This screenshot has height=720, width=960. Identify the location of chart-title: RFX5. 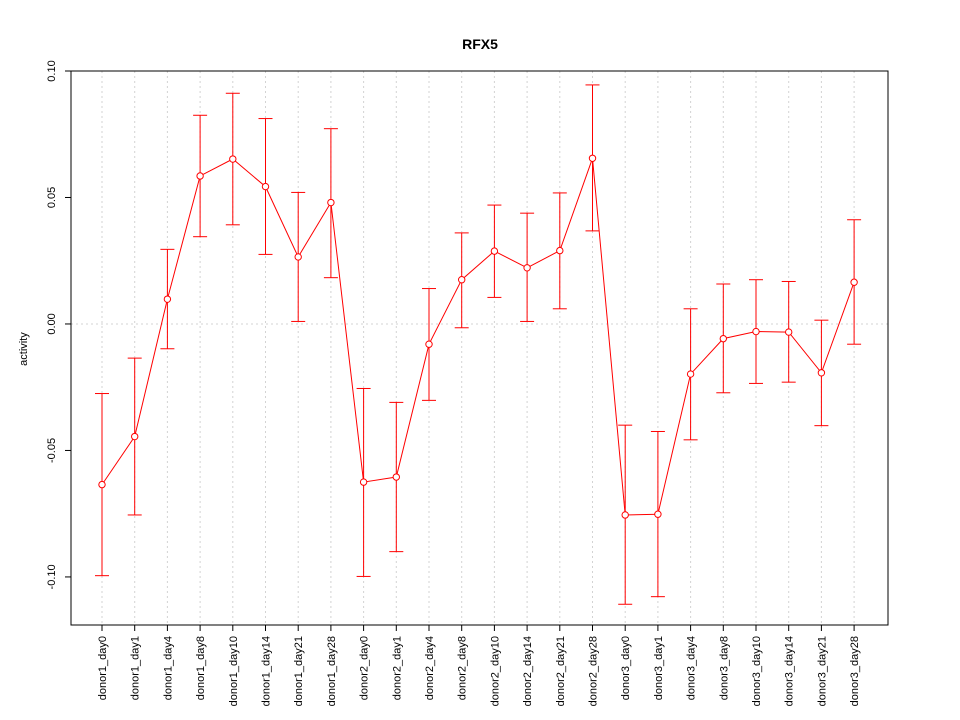
(480, 44).